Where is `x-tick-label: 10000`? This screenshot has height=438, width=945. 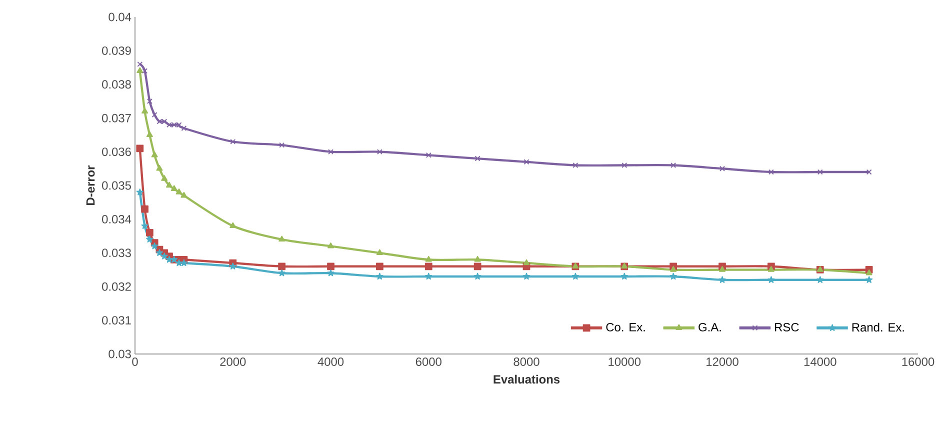 x-tick-label: 10000 is located at coordinates (624, 362).